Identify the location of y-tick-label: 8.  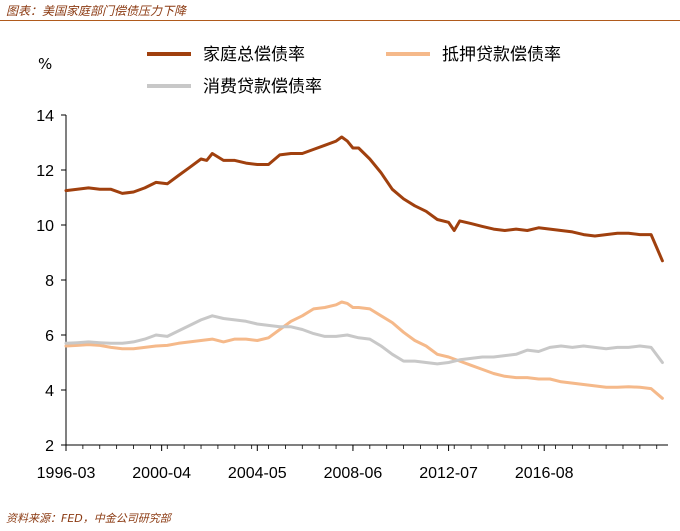
(49, 281).